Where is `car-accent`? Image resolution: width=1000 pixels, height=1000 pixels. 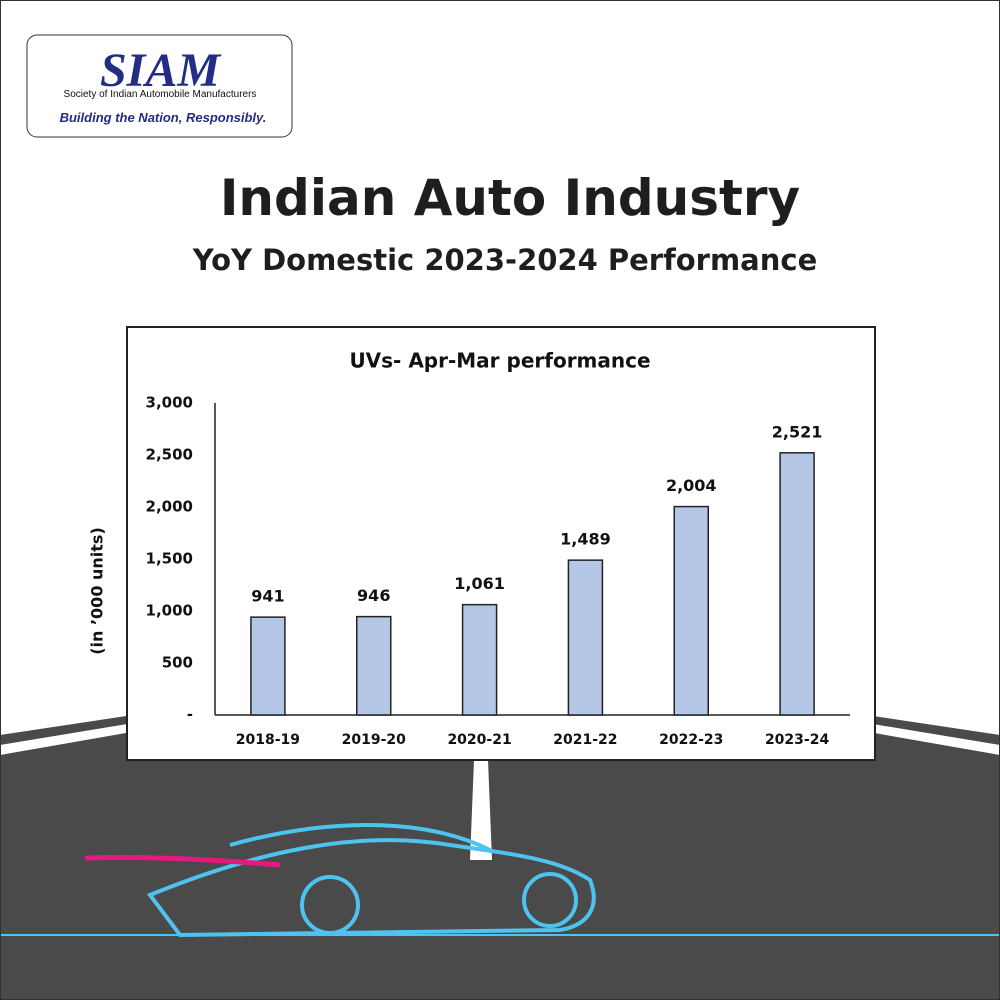 car-accent is located at coordinates (182, 861).